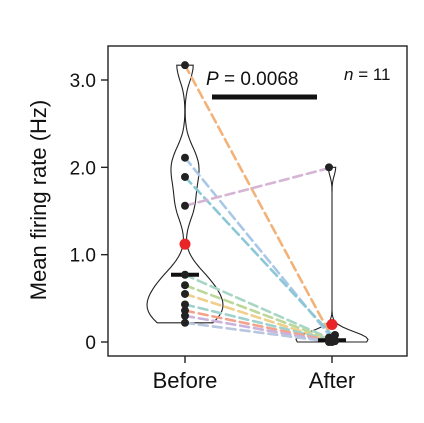 The image size is (424, 423). What do you see at coordinates (259, 79) in the screenshot?
I see `p-value-text: = 0.0068` at bounding box center [259, 79].